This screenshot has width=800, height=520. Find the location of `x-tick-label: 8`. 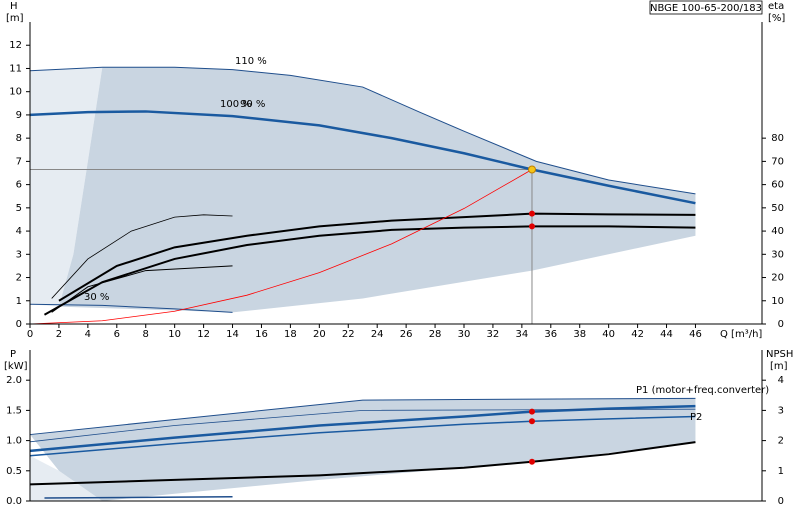

x-tick-label: 8 is located at coordinates (146, 334).